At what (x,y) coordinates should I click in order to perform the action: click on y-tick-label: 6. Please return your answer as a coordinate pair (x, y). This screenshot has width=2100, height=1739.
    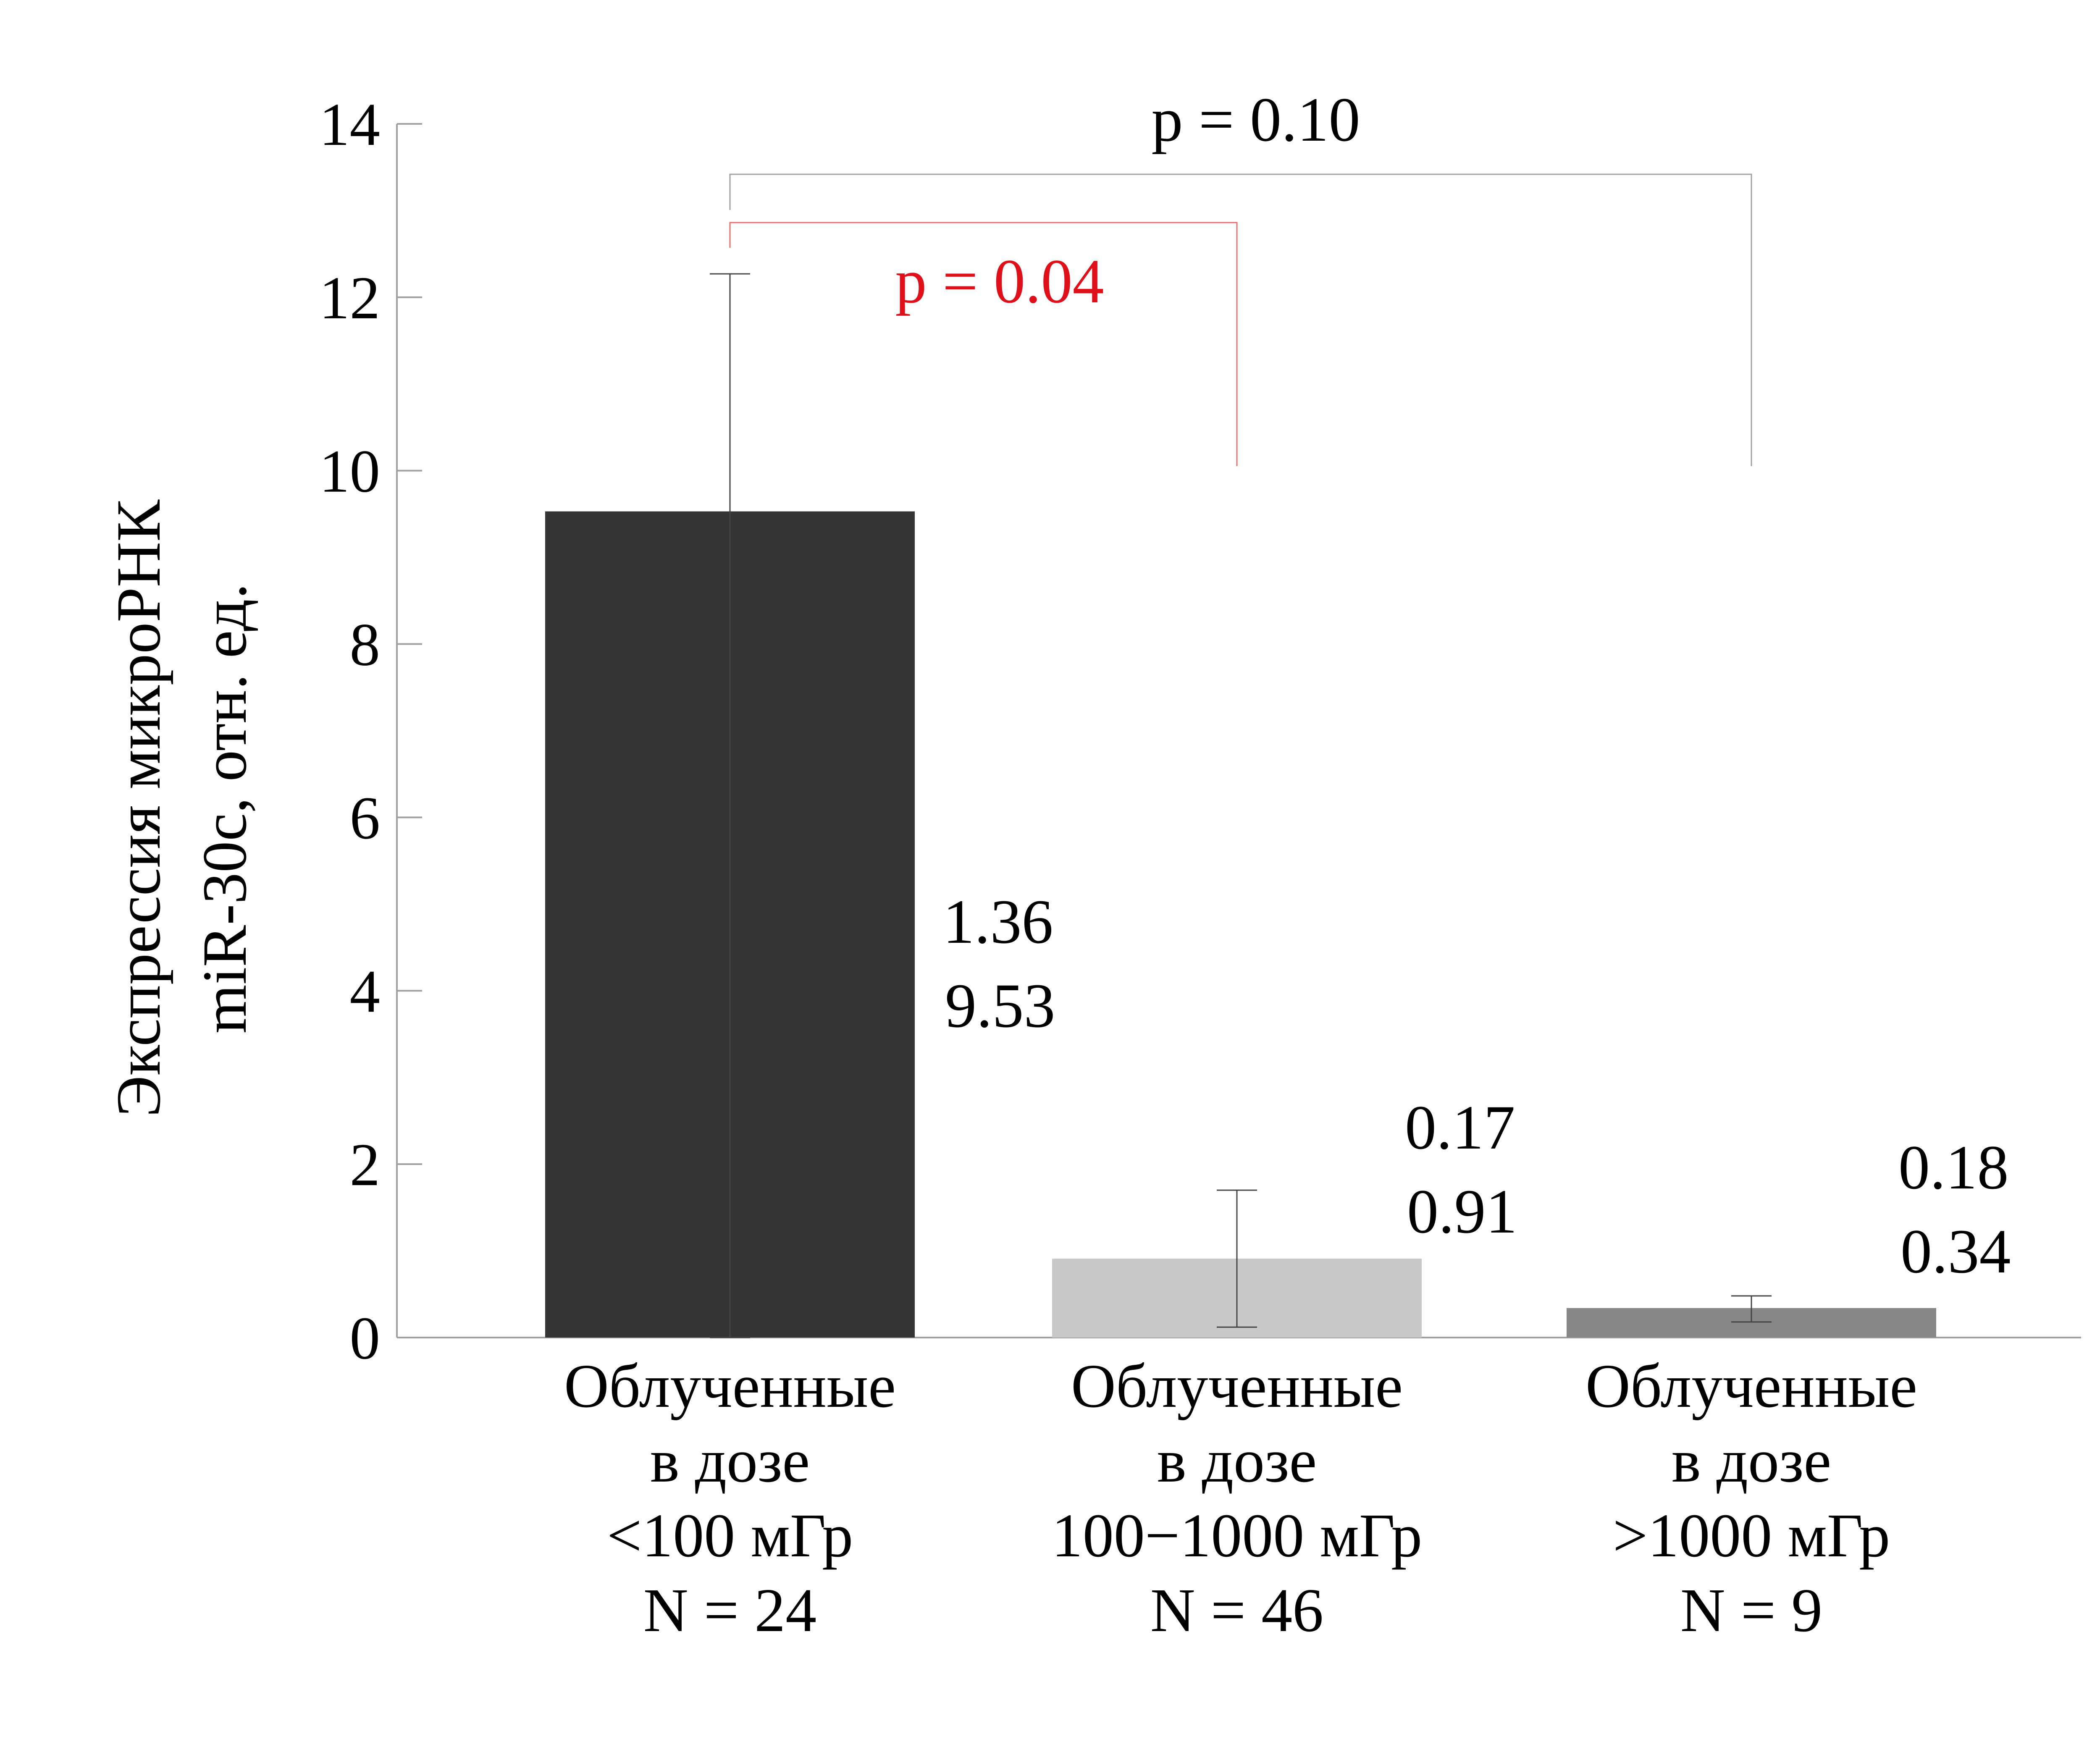
    Looking at the image, I should click on (365, 818).